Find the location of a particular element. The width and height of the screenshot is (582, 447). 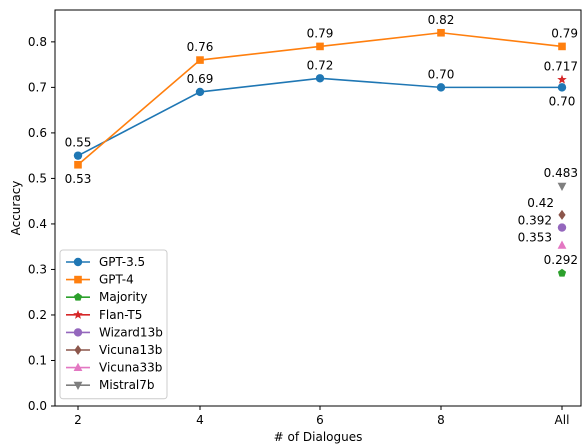

x-axis: 2 4 6 8 All is located at coordinates (321, 416).